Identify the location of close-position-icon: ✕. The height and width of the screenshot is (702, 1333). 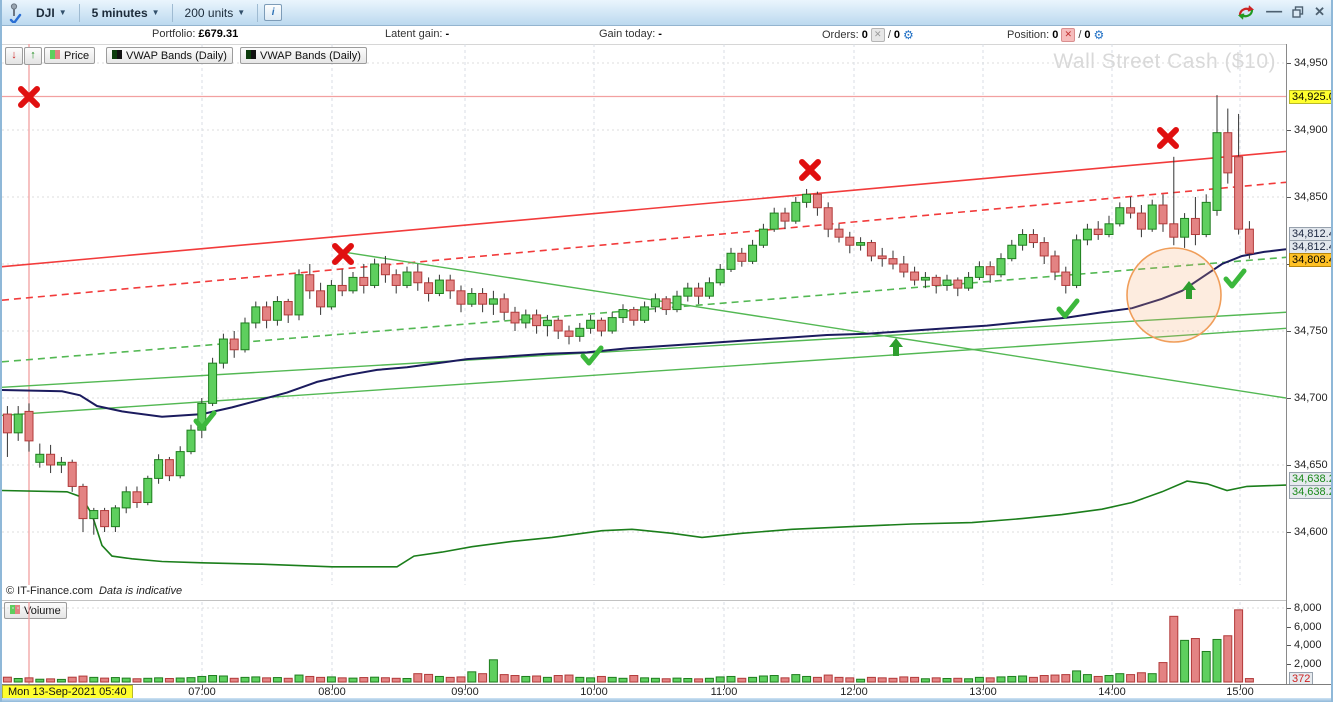
(1068, 35).